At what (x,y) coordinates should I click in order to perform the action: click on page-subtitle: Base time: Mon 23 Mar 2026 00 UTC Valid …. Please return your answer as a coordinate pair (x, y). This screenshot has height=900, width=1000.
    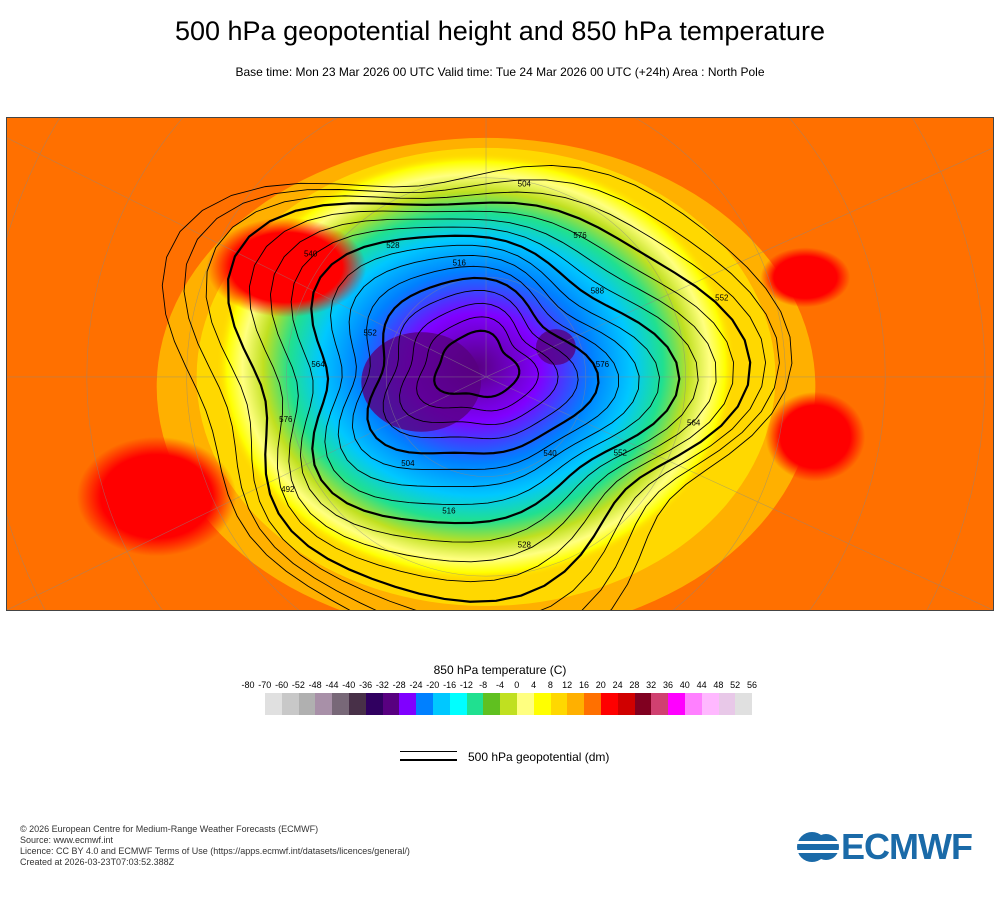
    Looking at the image, I should click on (500, 72).